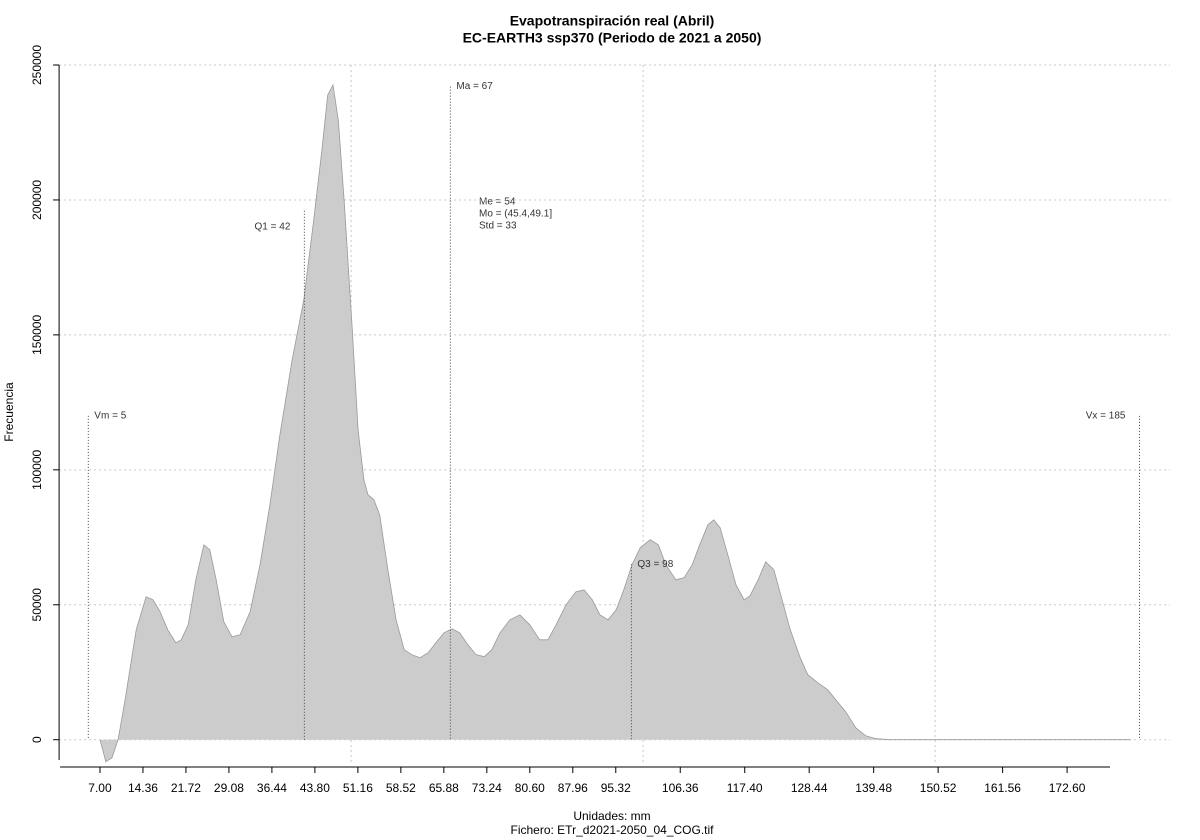  I want to click on stat-label: Me = 54, so click(497, 202).